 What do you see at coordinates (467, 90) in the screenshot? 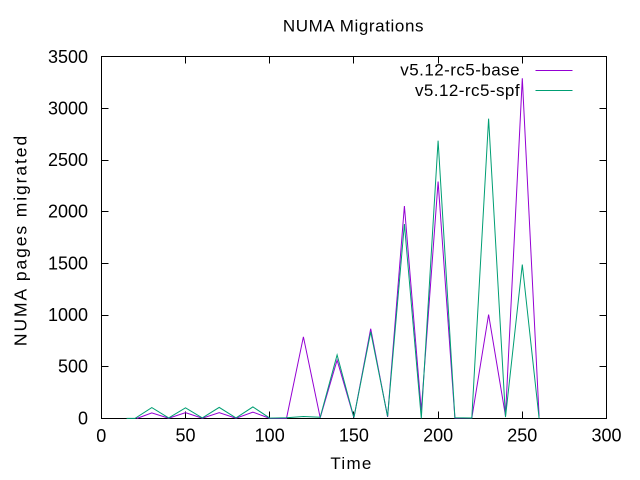
I see `svg-text: v5.12-rc5-spf` at bounding box center [467, 90].